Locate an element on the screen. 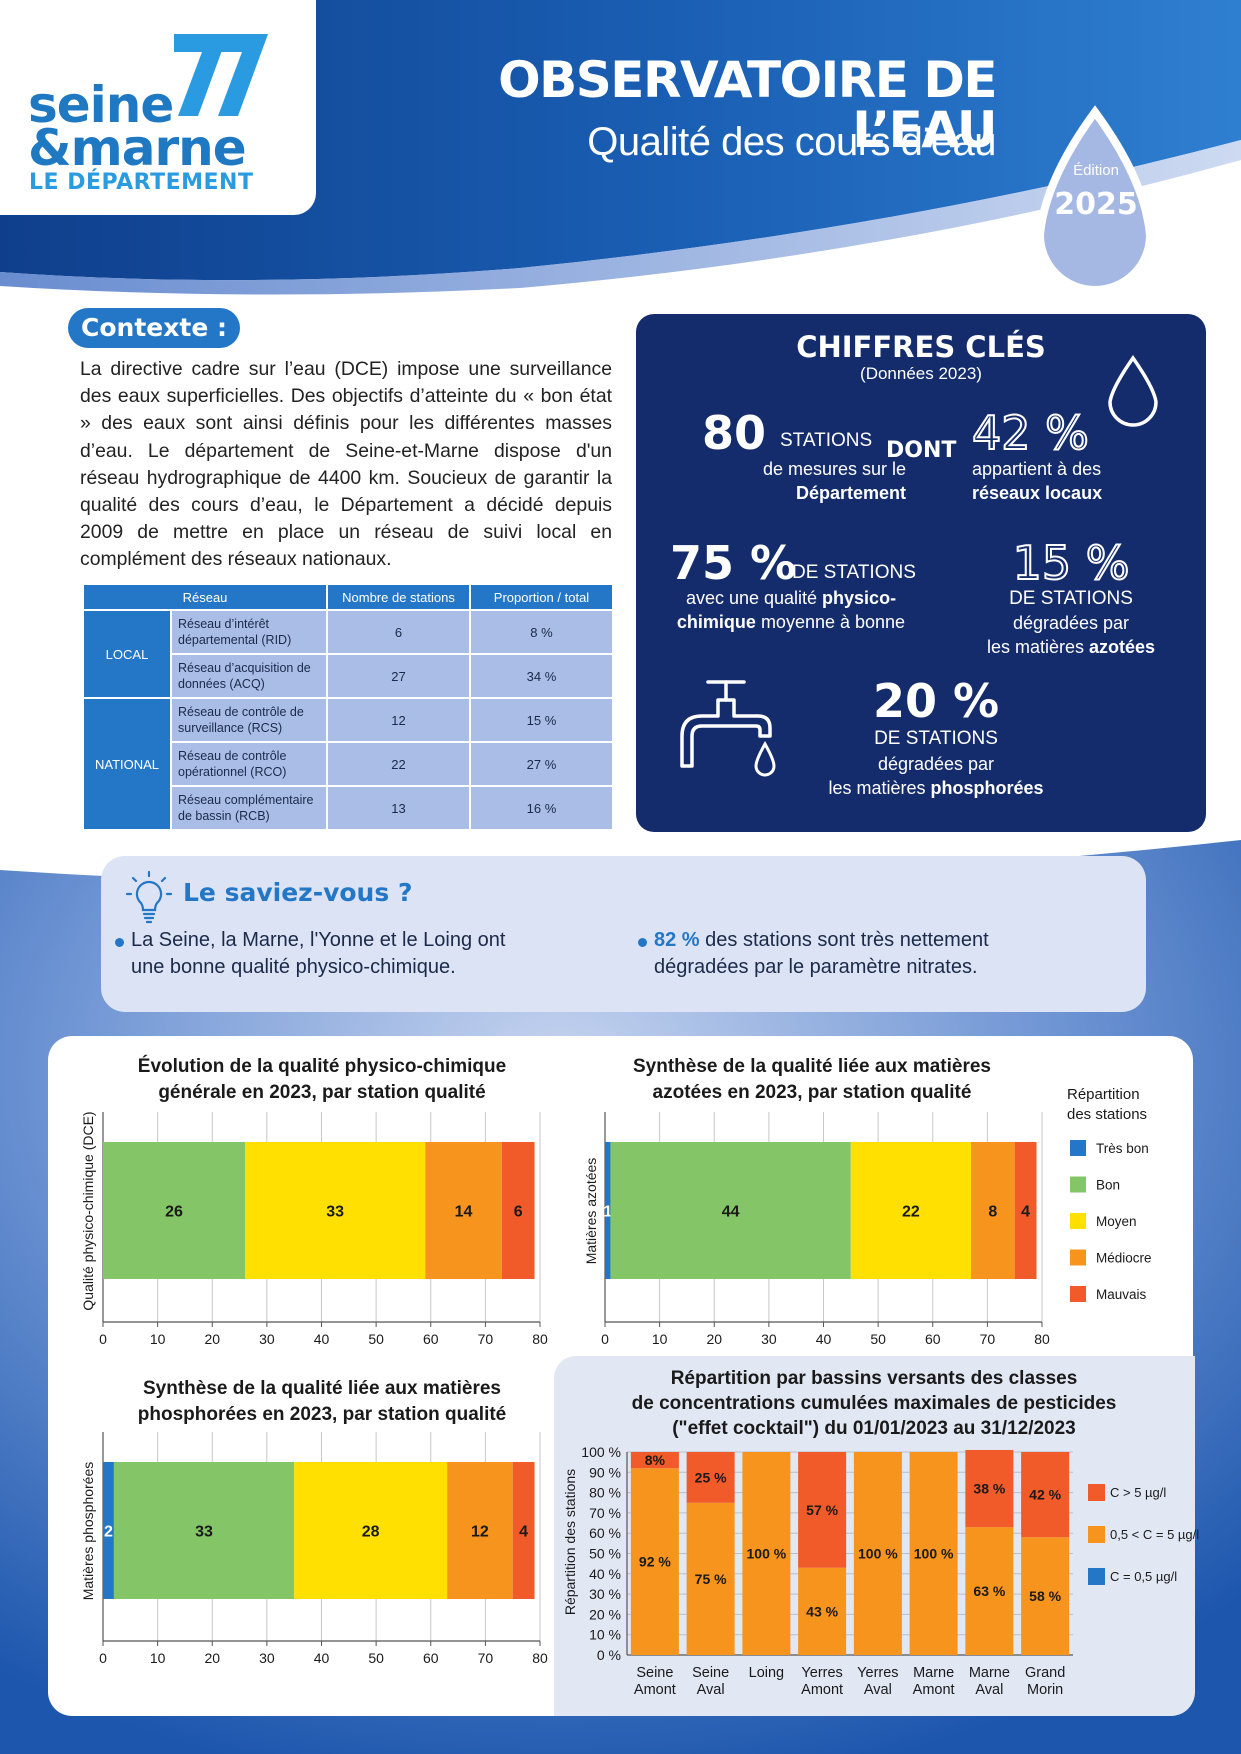  stations-desc-bold: Département is located at coordinates (850, 493).